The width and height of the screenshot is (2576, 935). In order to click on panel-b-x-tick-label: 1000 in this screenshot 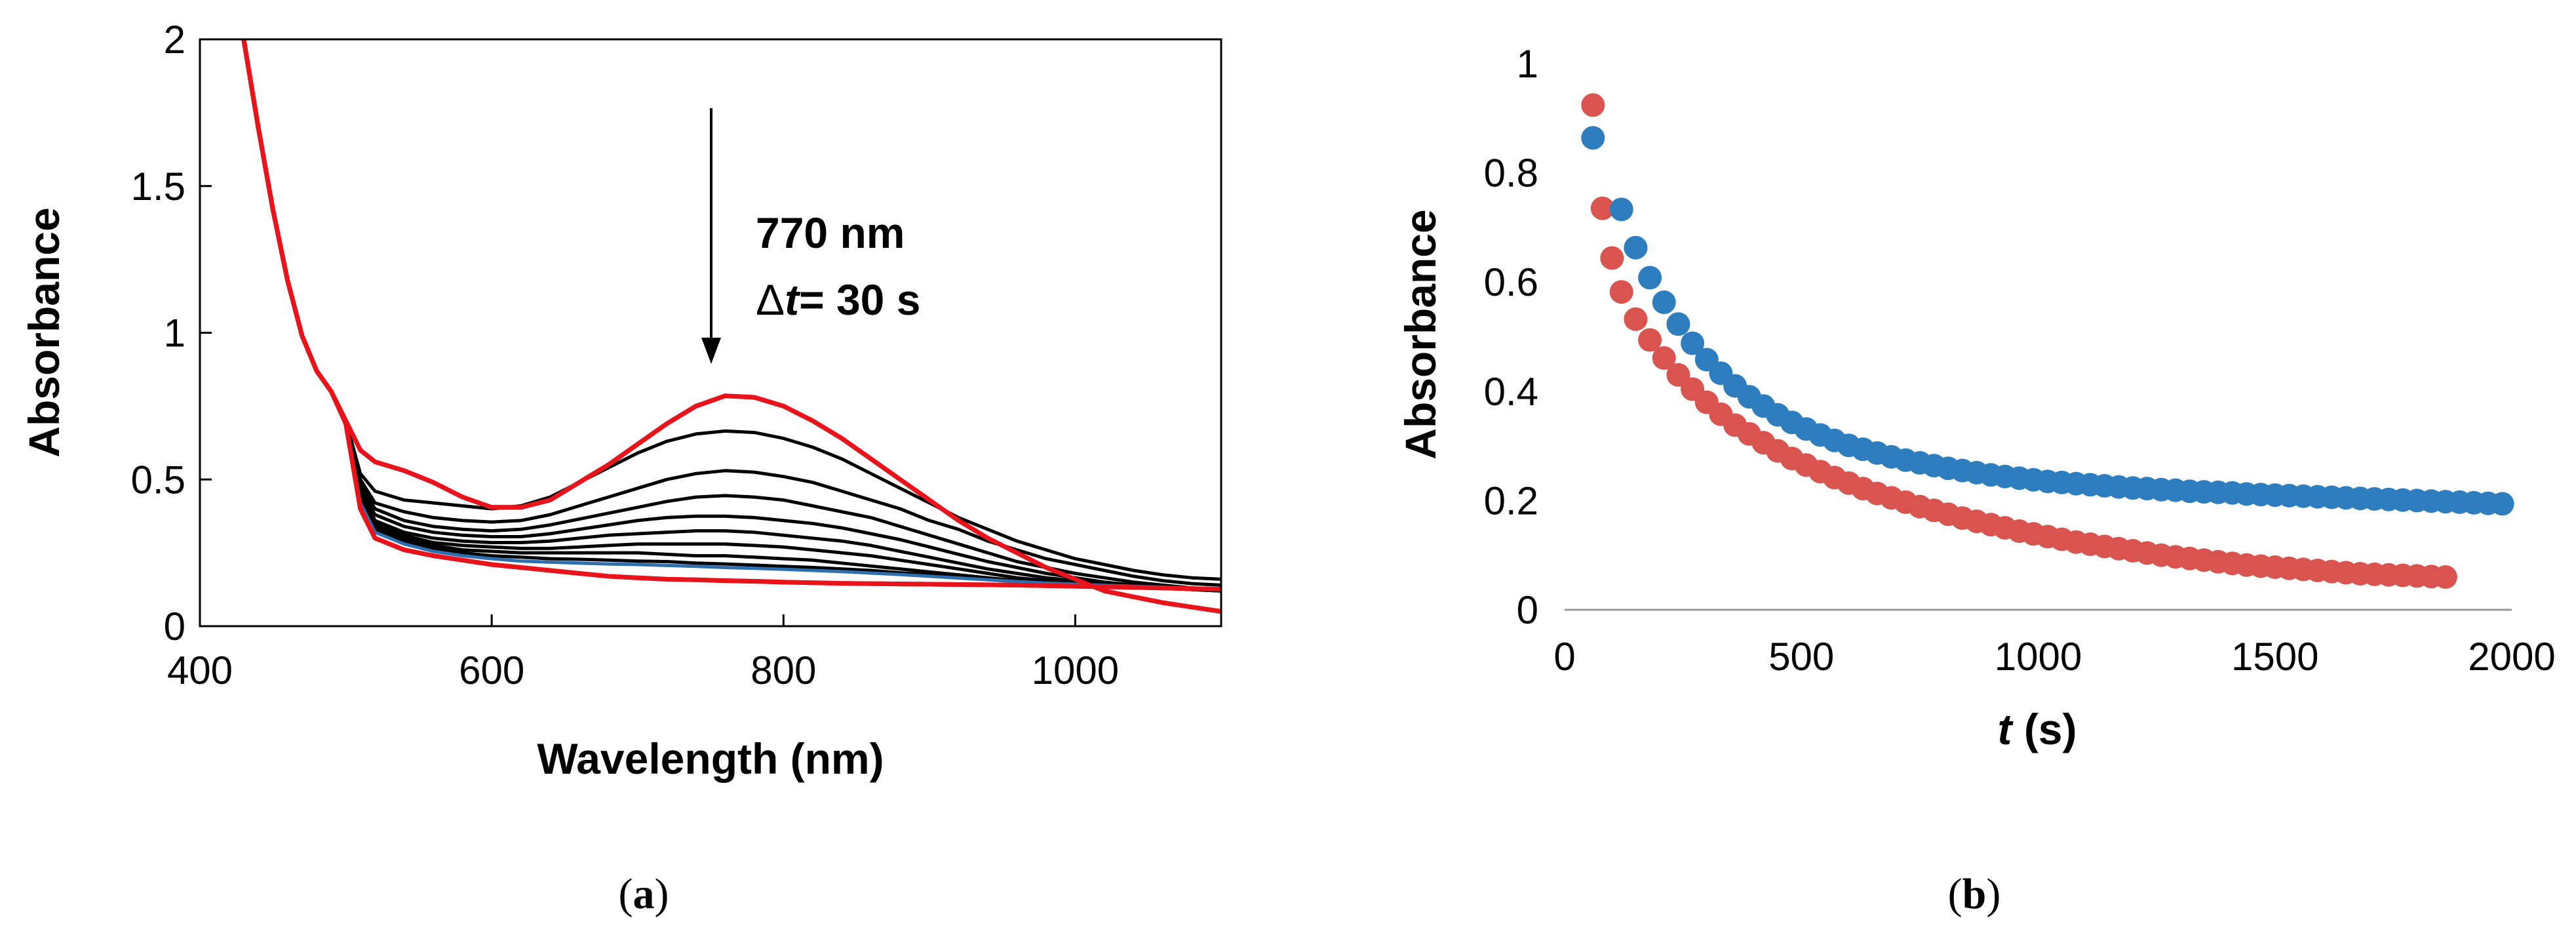, I will do `click(2038, 657)`.